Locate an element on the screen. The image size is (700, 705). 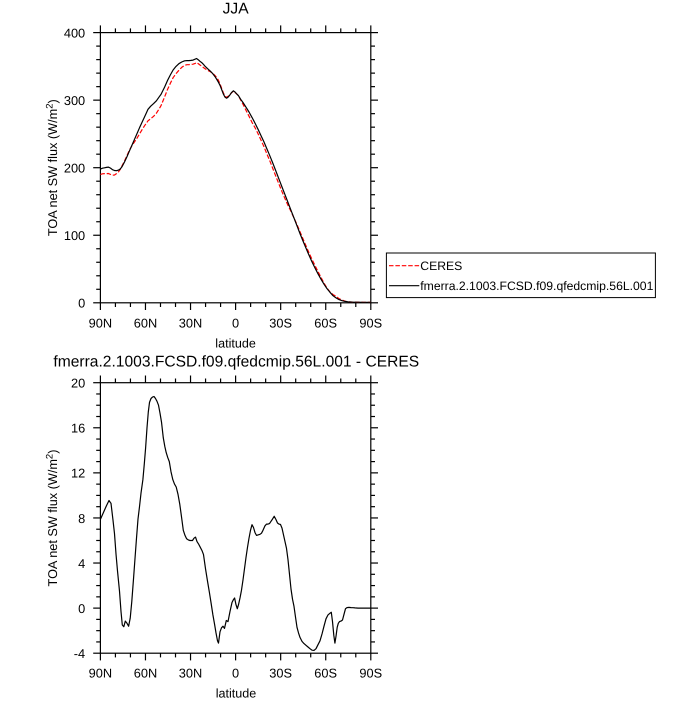
svg-text: 300 is located at coordinates (74, 100).